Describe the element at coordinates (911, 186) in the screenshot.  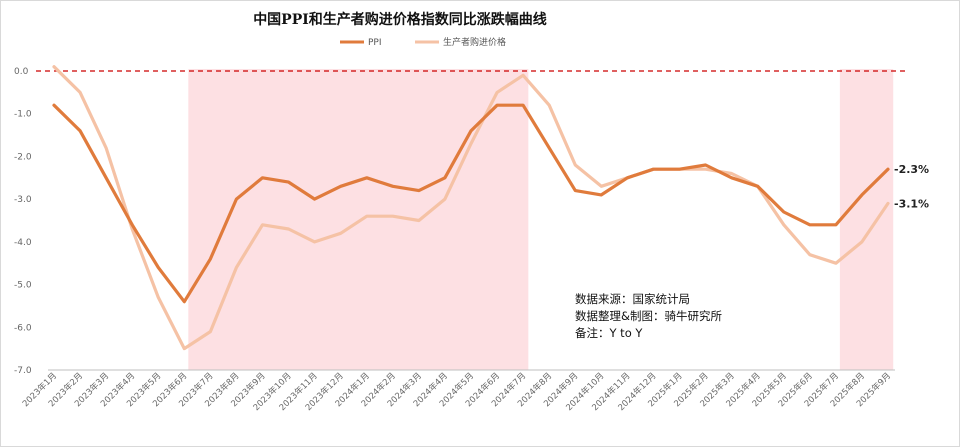
I see `end-labels: -2.3% -3.1%` at that location.